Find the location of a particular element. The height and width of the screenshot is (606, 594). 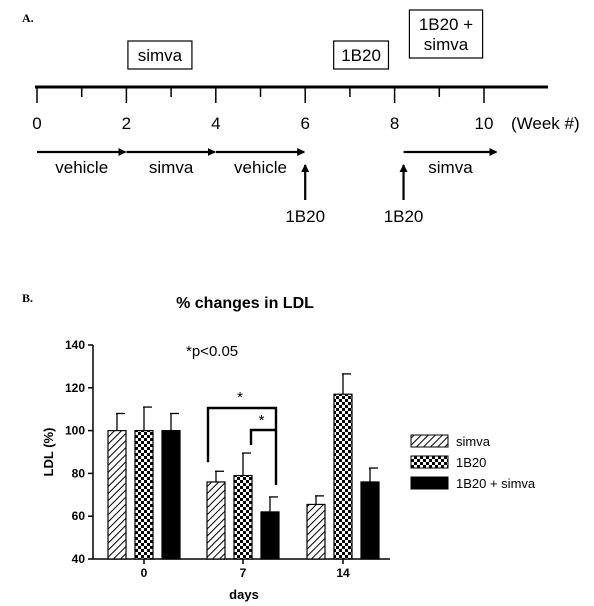

timeline-labels: 0 2 4 6 8 10 is located at coordinates (262, 123).